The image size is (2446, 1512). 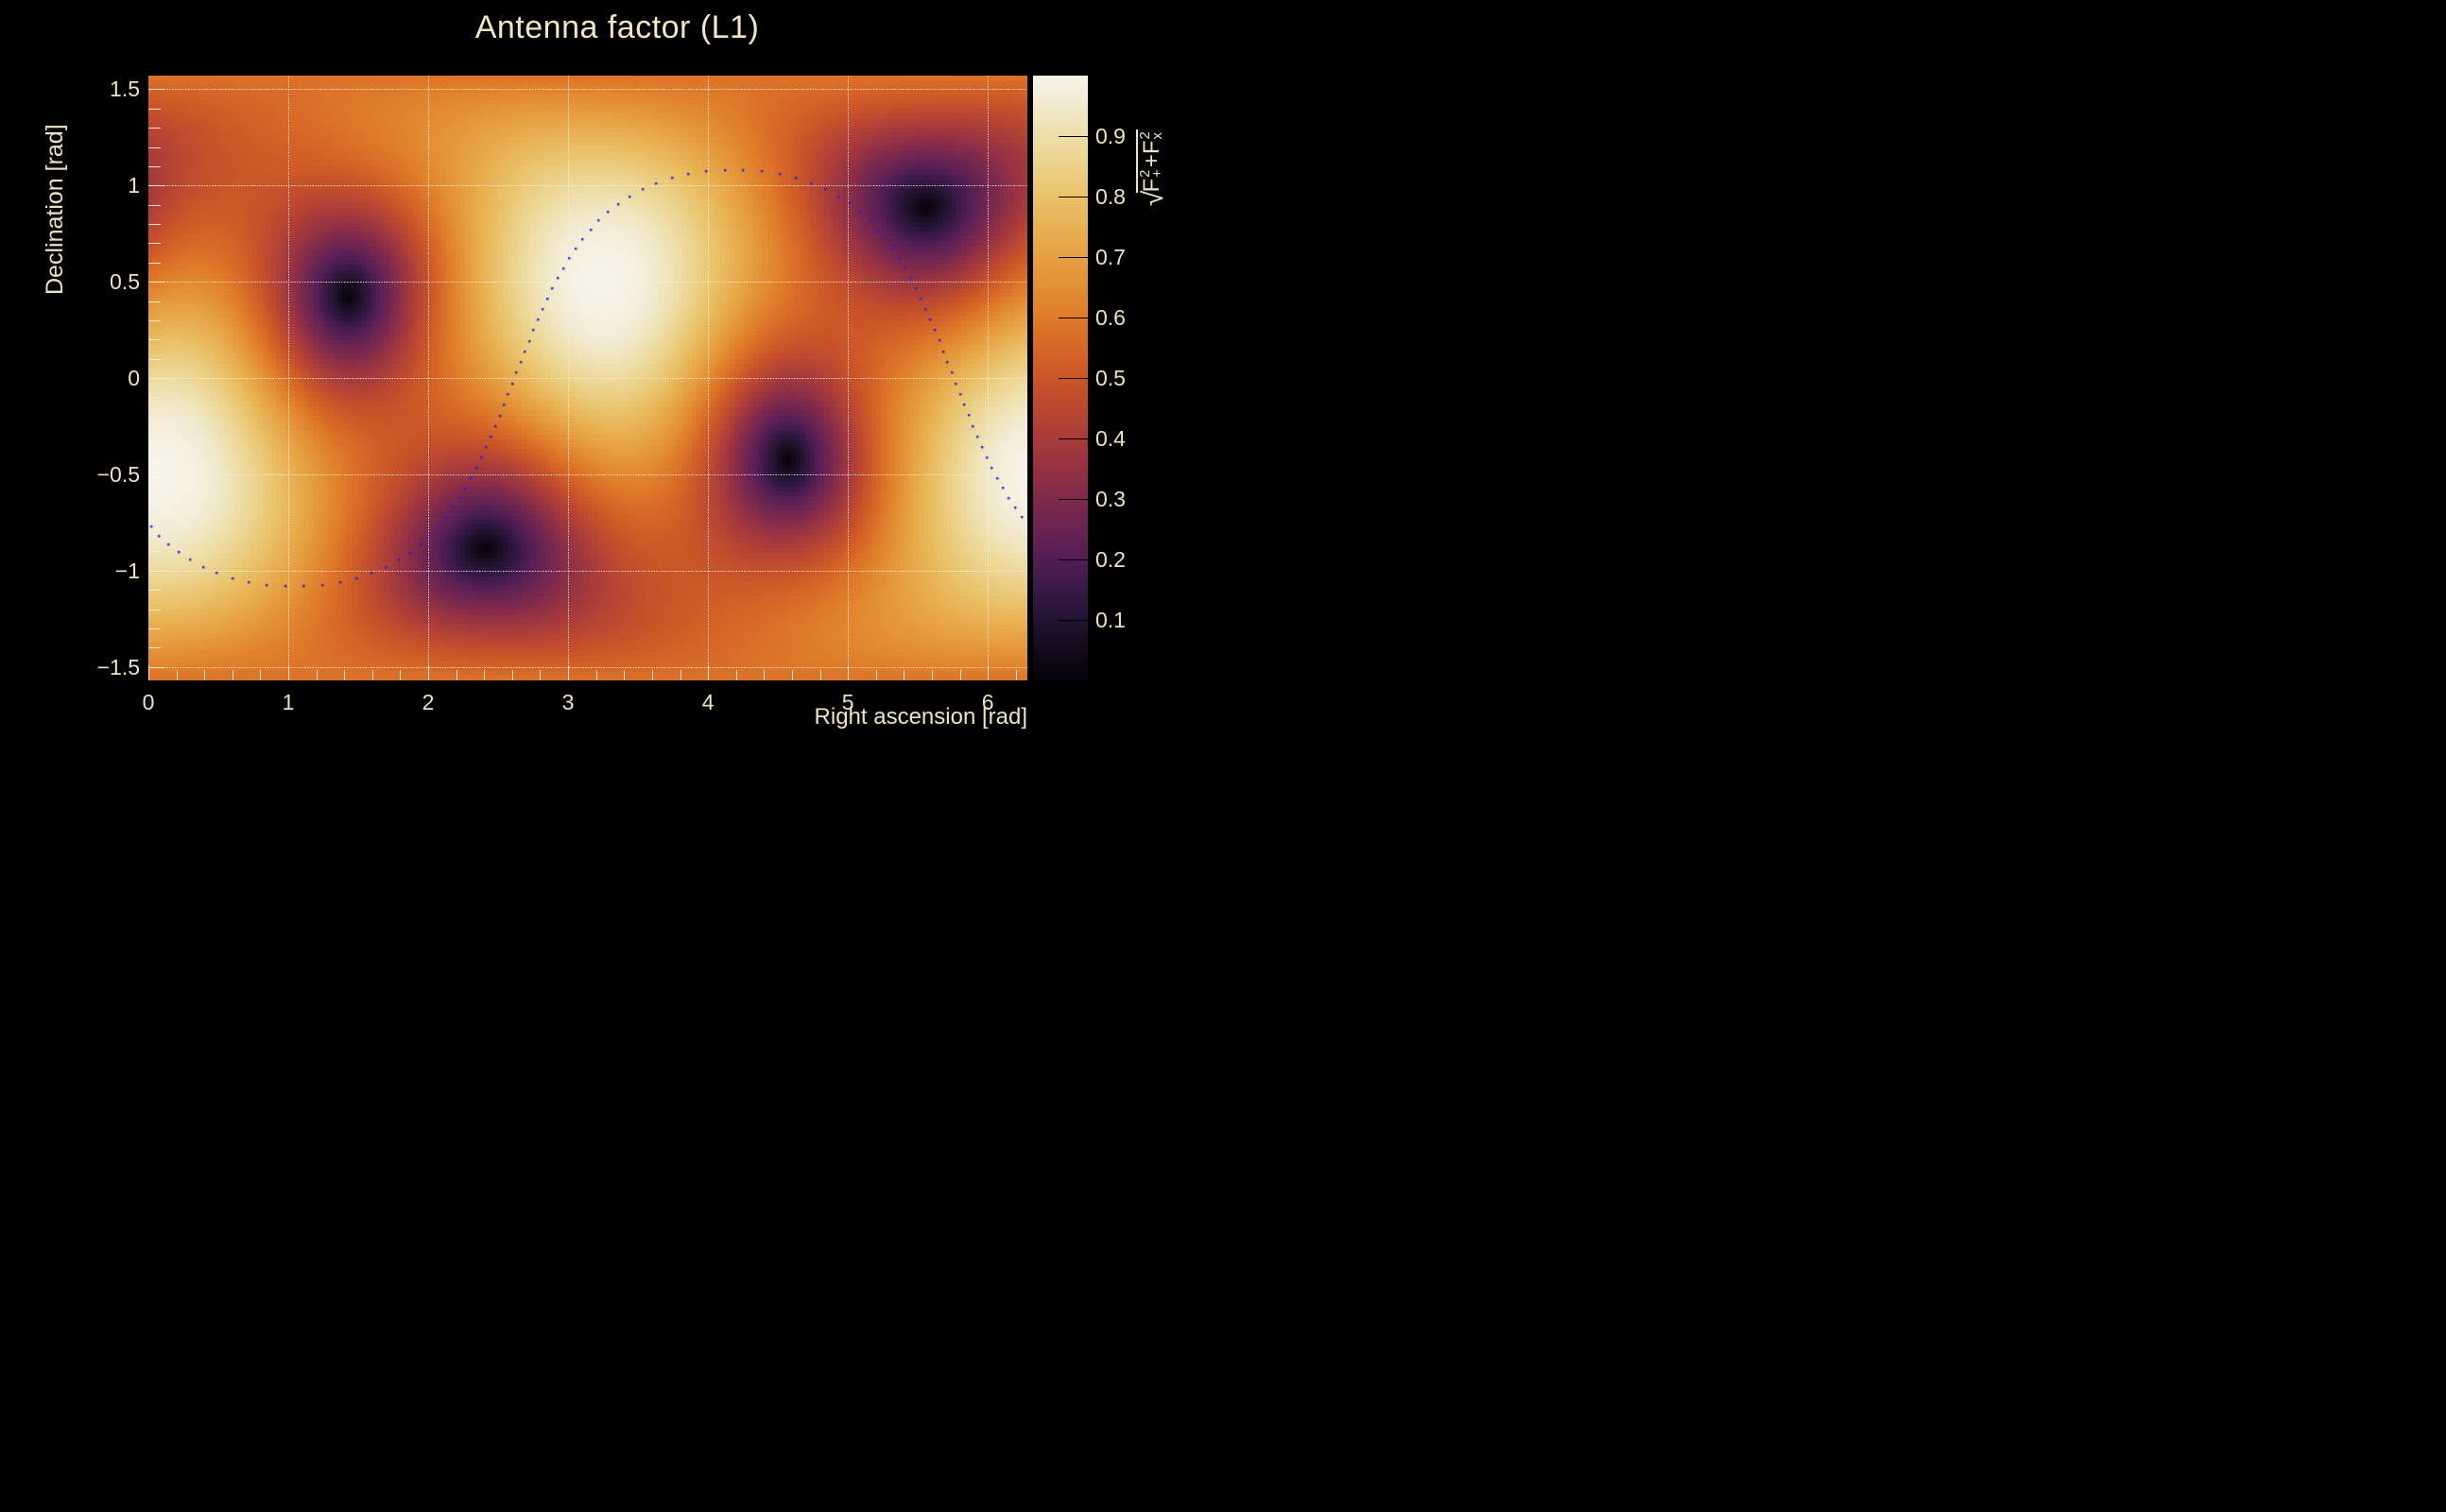 What do you see at coordinates (125, 89) in the screenshot?
I see `y-tick-label: 1.5` at bounding box center [125, 89].